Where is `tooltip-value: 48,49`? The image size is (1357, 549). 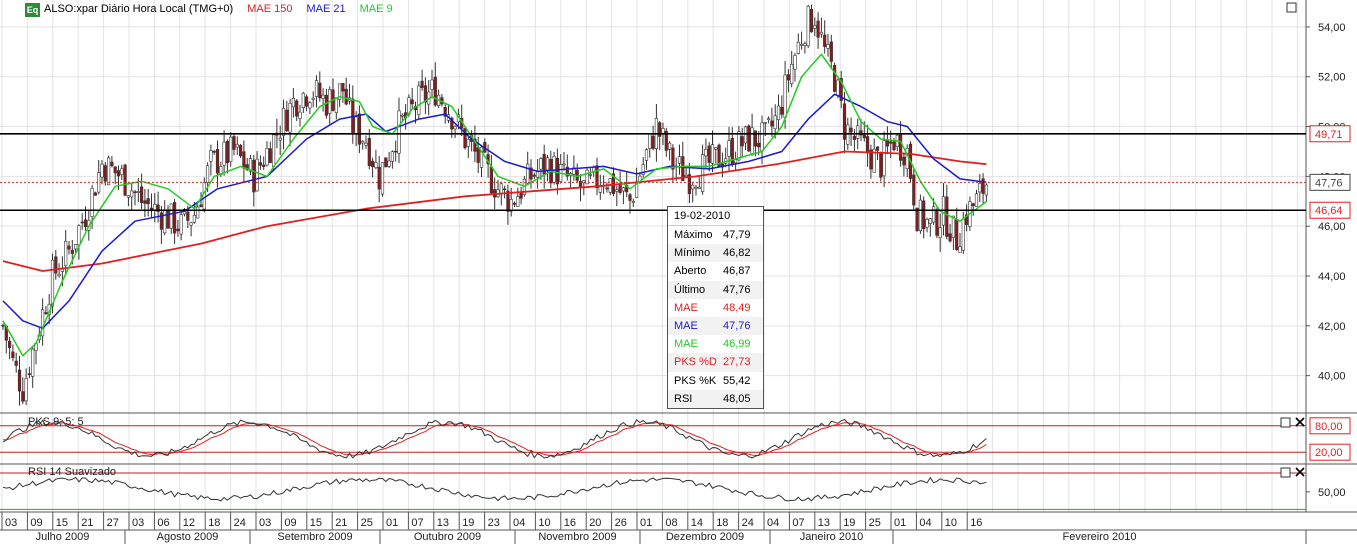
tooltip-value: 48,49 is located at coordinates (737, 307).